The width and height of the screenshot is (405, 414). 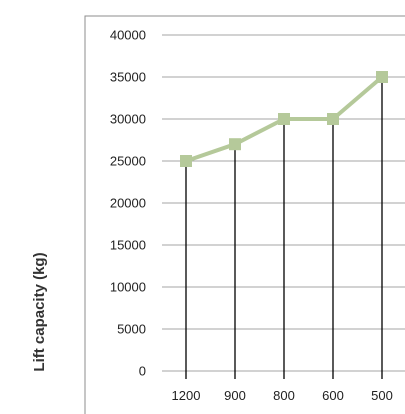 I want to click on y-tick-label: 10000, so click(x=128, y=287).